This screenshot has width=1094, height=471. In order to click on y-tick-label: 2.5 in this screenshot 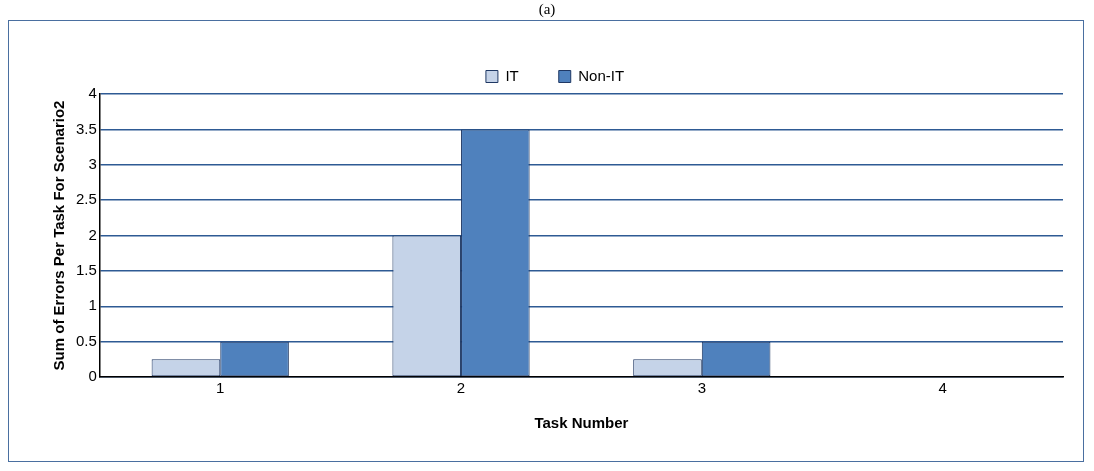, I will do `click(86, 199)`.